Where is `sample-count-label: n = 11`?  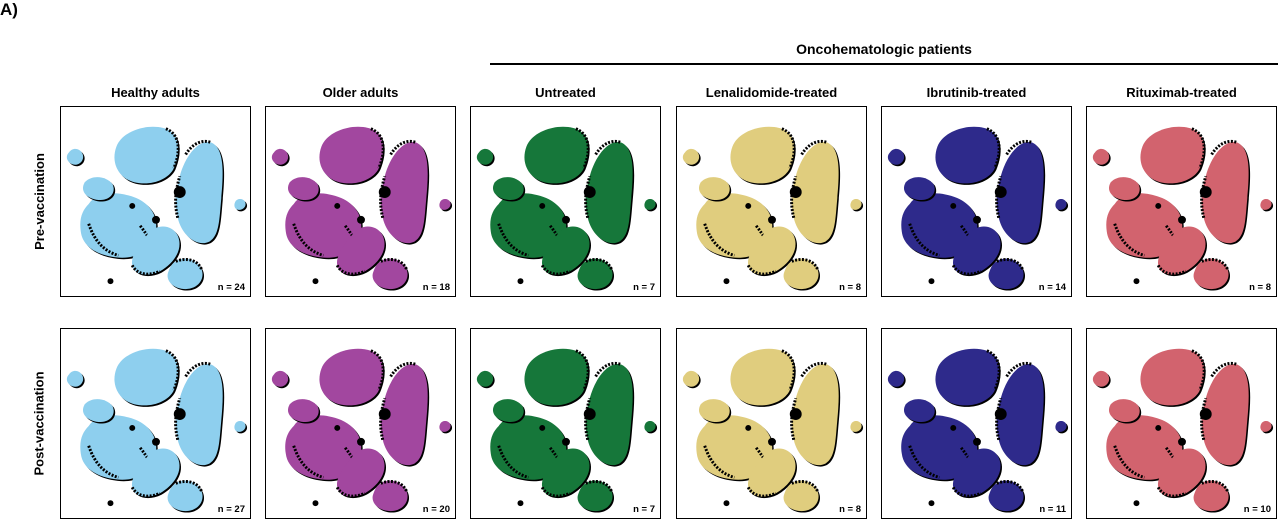
sample-count-label: n = 11 is located at coordinates (1052, 509).